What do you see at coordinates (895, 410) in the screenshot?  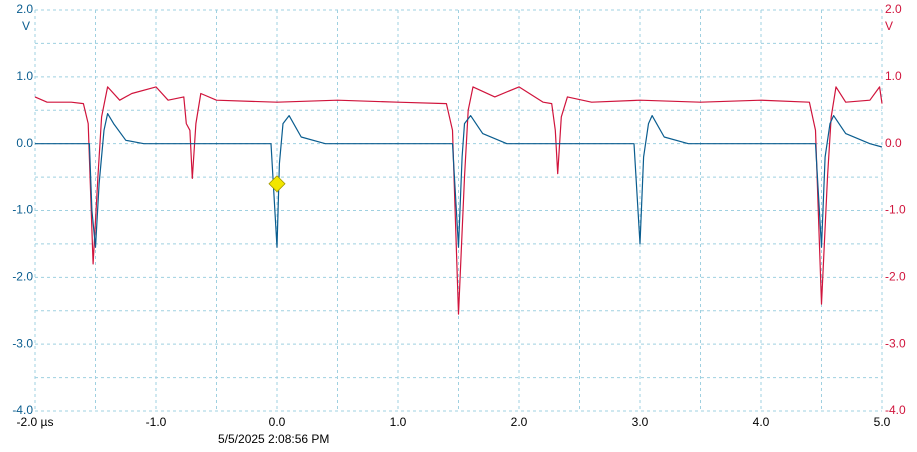 I see `y2-tick-label: -4.0` at bounding box center [895, 410].